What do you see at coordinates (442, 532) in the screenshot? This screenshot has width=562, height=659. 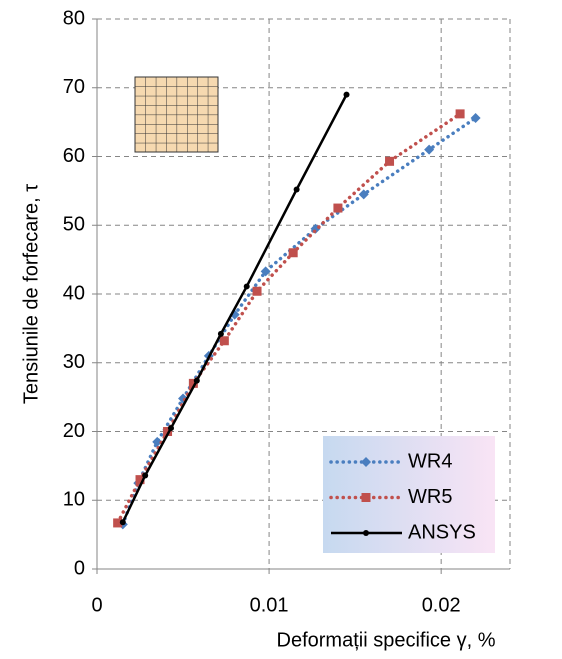 I see `legend-label: ANSYS` at bounding box center [442, 532].